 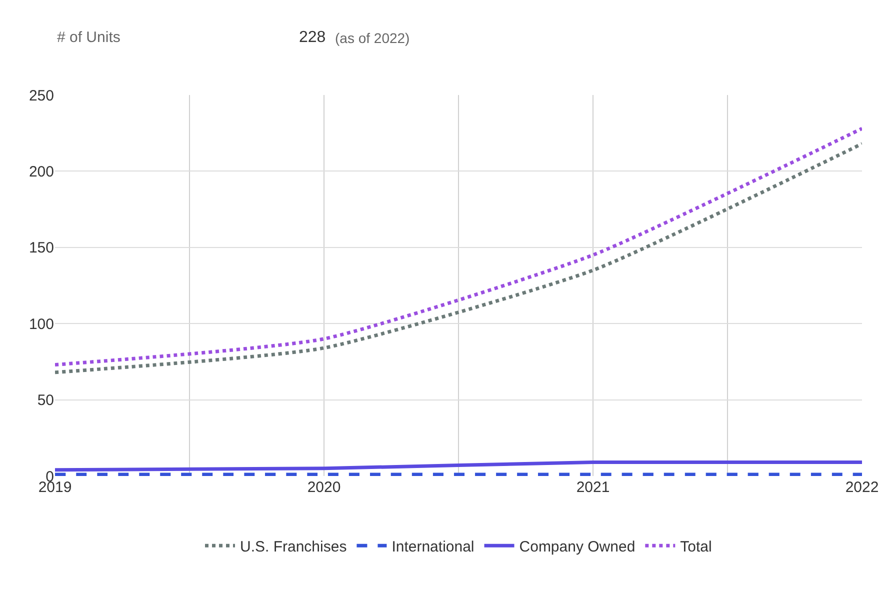 I want to click on x-tick-label: 2022, so click(x=862, y=487).